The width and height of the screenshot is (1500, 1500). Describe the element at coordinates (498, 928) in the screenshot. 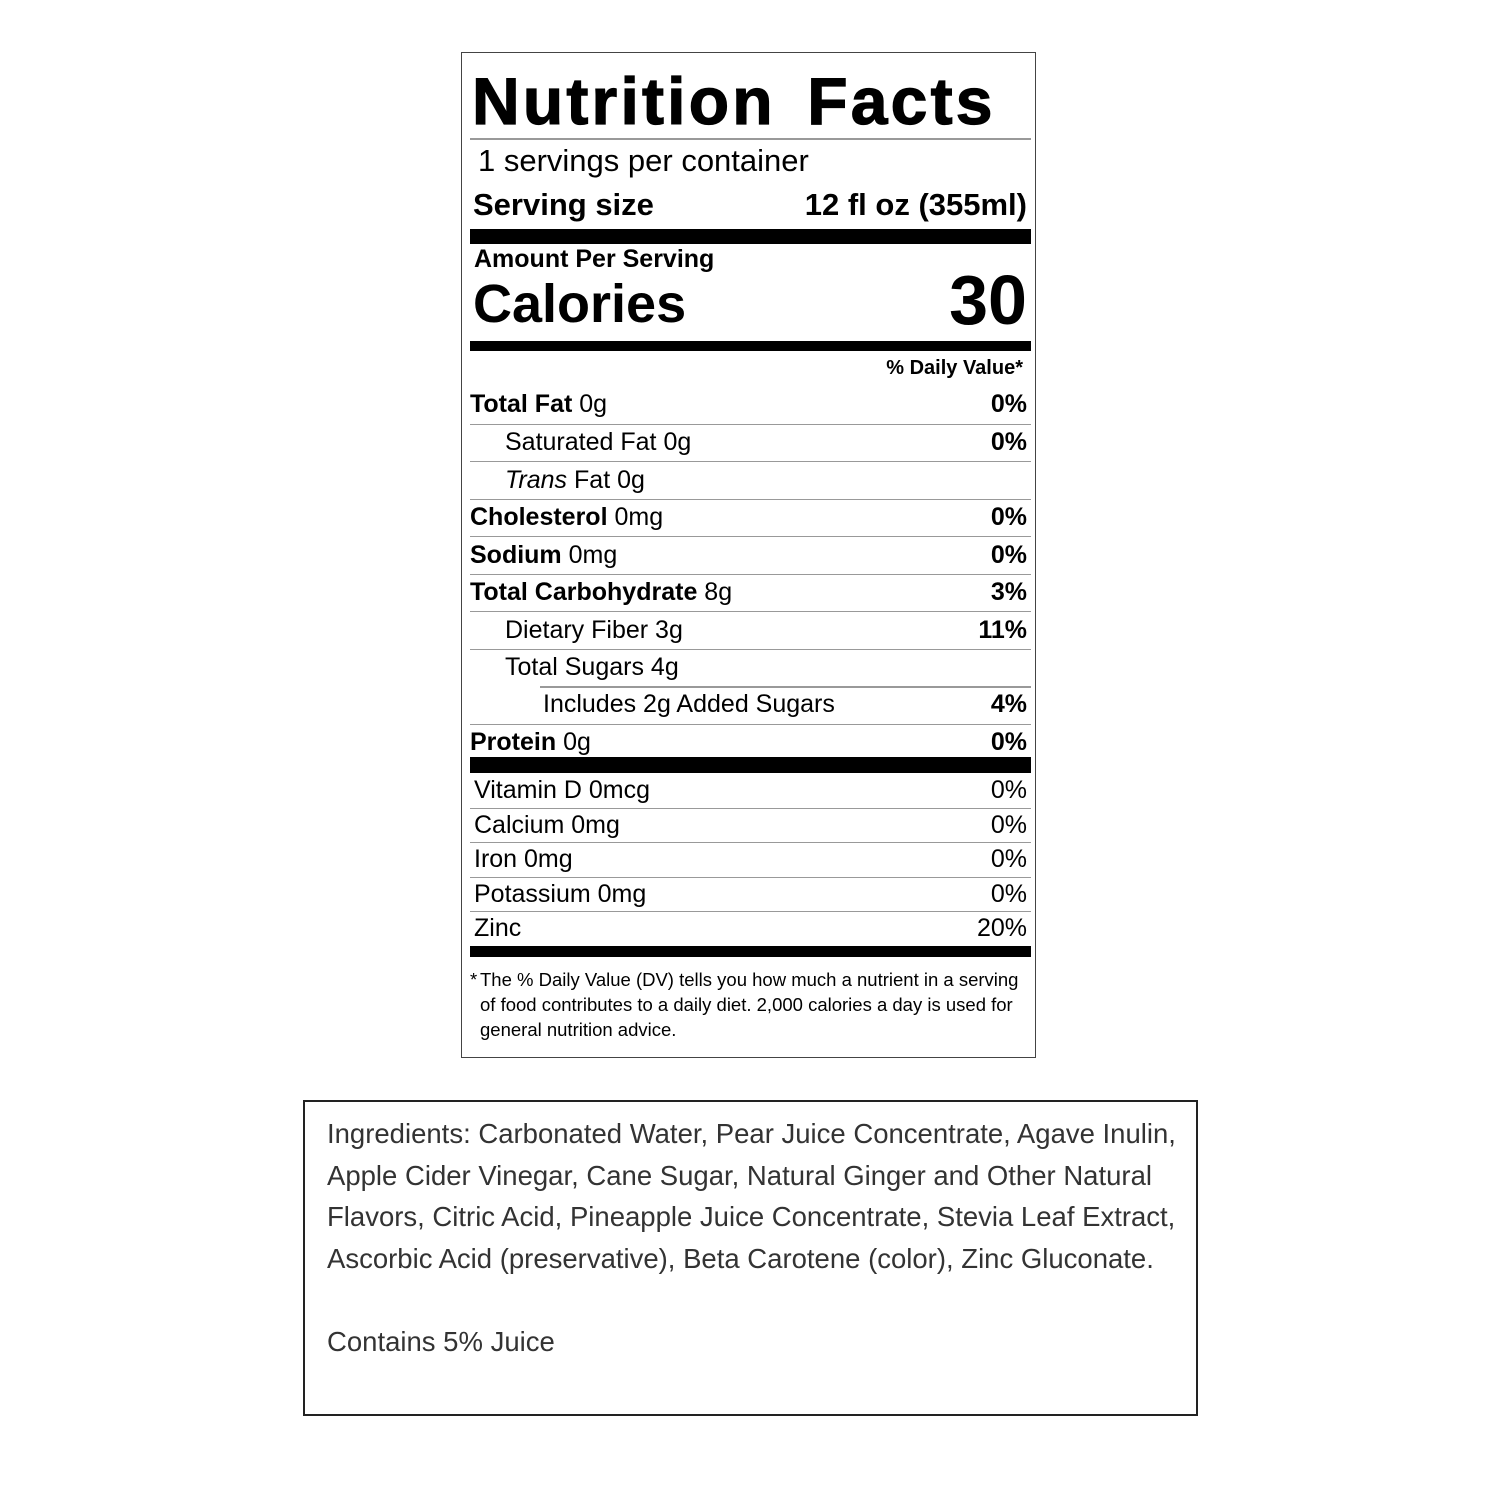

I see `vitamin-name: Zinc` at that location.